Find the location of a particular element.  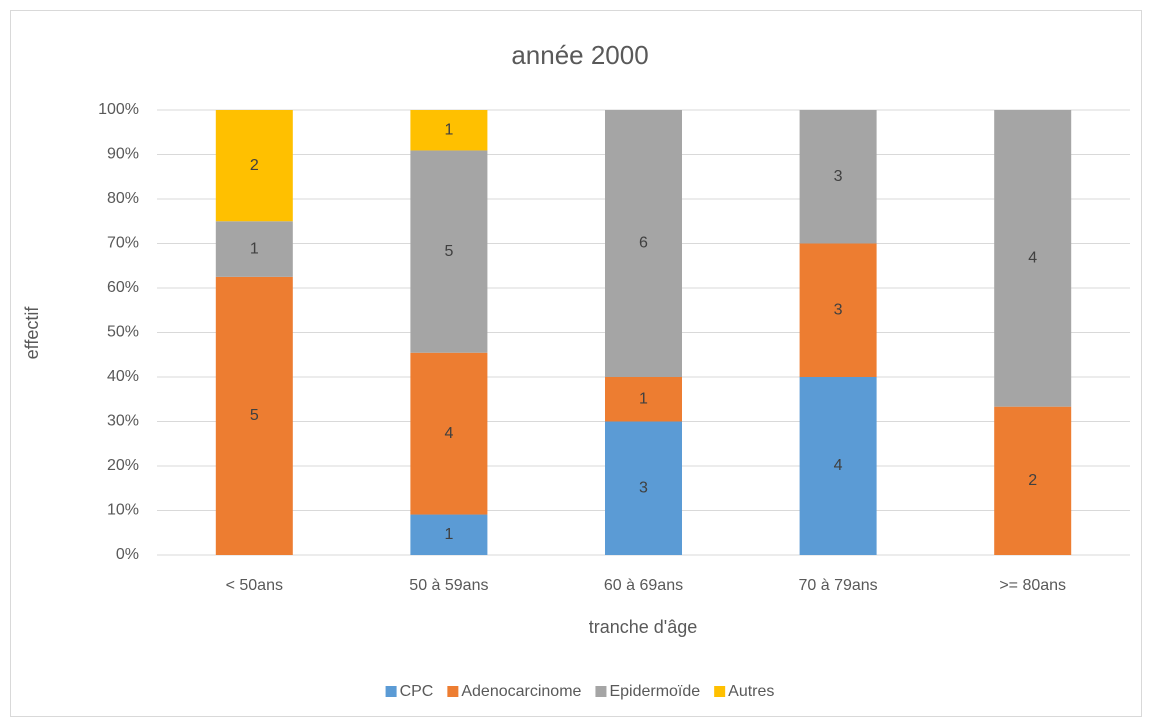

y-tick-label: 10% is located at coordinates (123, 510).